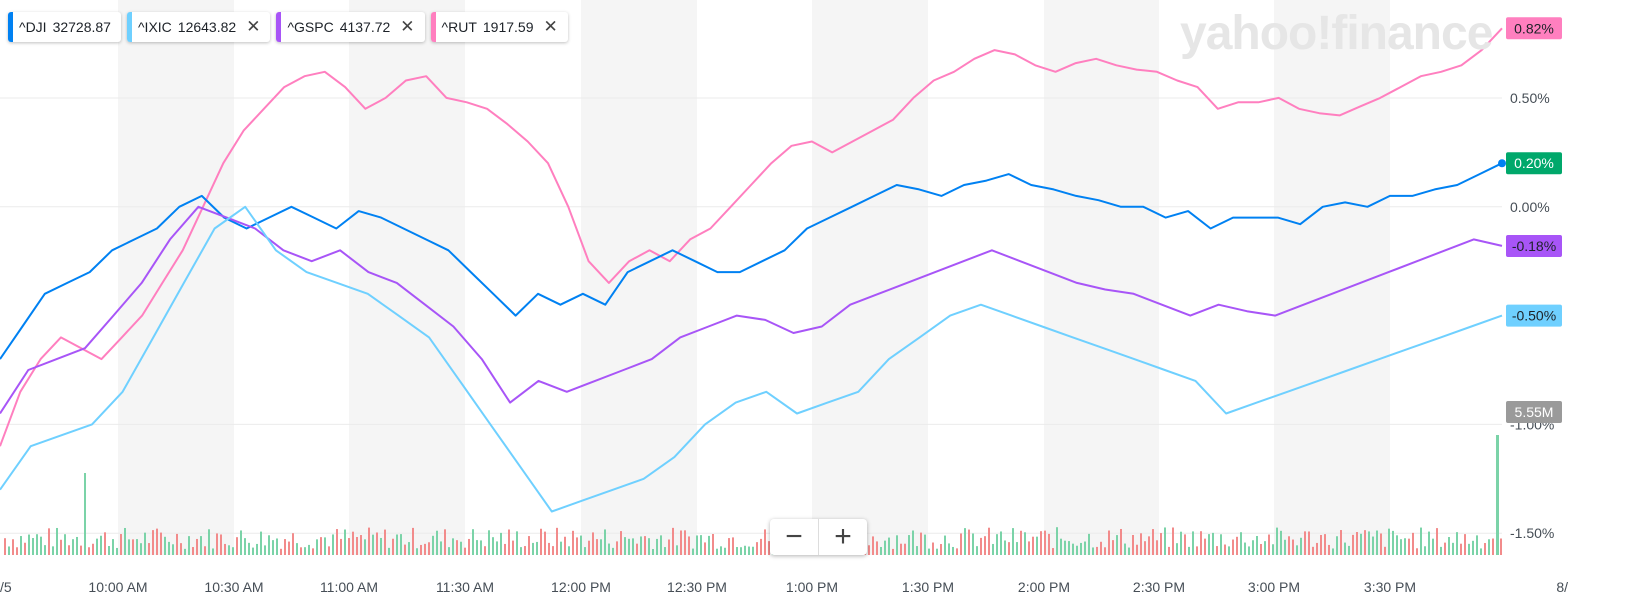 Image resolution: width=1638 pixels, height=607 pixels. I want to click on ixic-color-swatch, so click(129, 27).